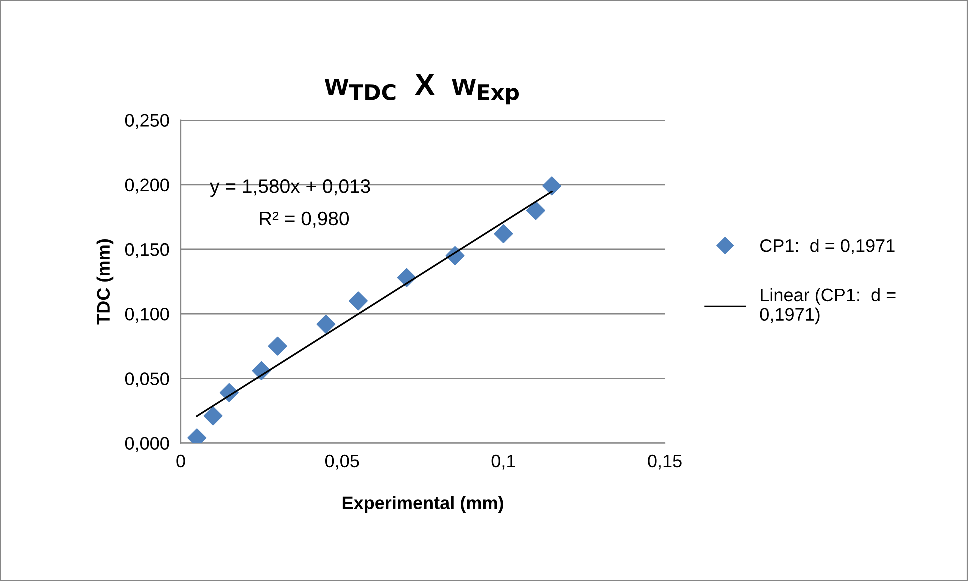 The image size is (968, 581). Describe the element at coordinates (147, 444) in the screenshot. I see `y-tick-label: 0,000` at that location.